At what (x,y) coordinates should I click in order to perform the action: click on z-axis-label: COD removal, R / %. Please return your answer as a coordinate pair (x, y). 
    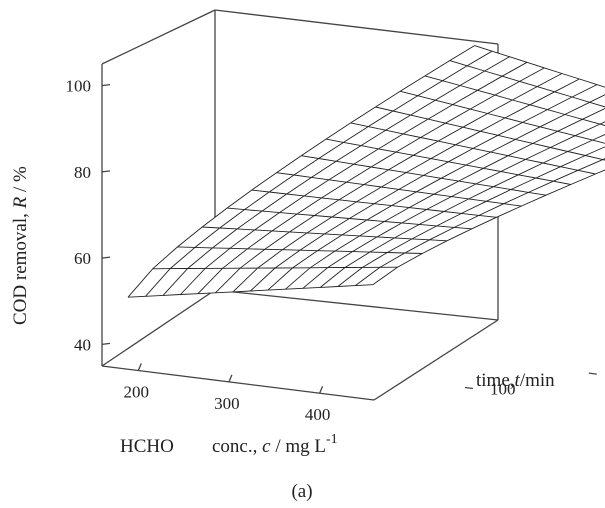
    Looking at the image, I should click on (20, 245).